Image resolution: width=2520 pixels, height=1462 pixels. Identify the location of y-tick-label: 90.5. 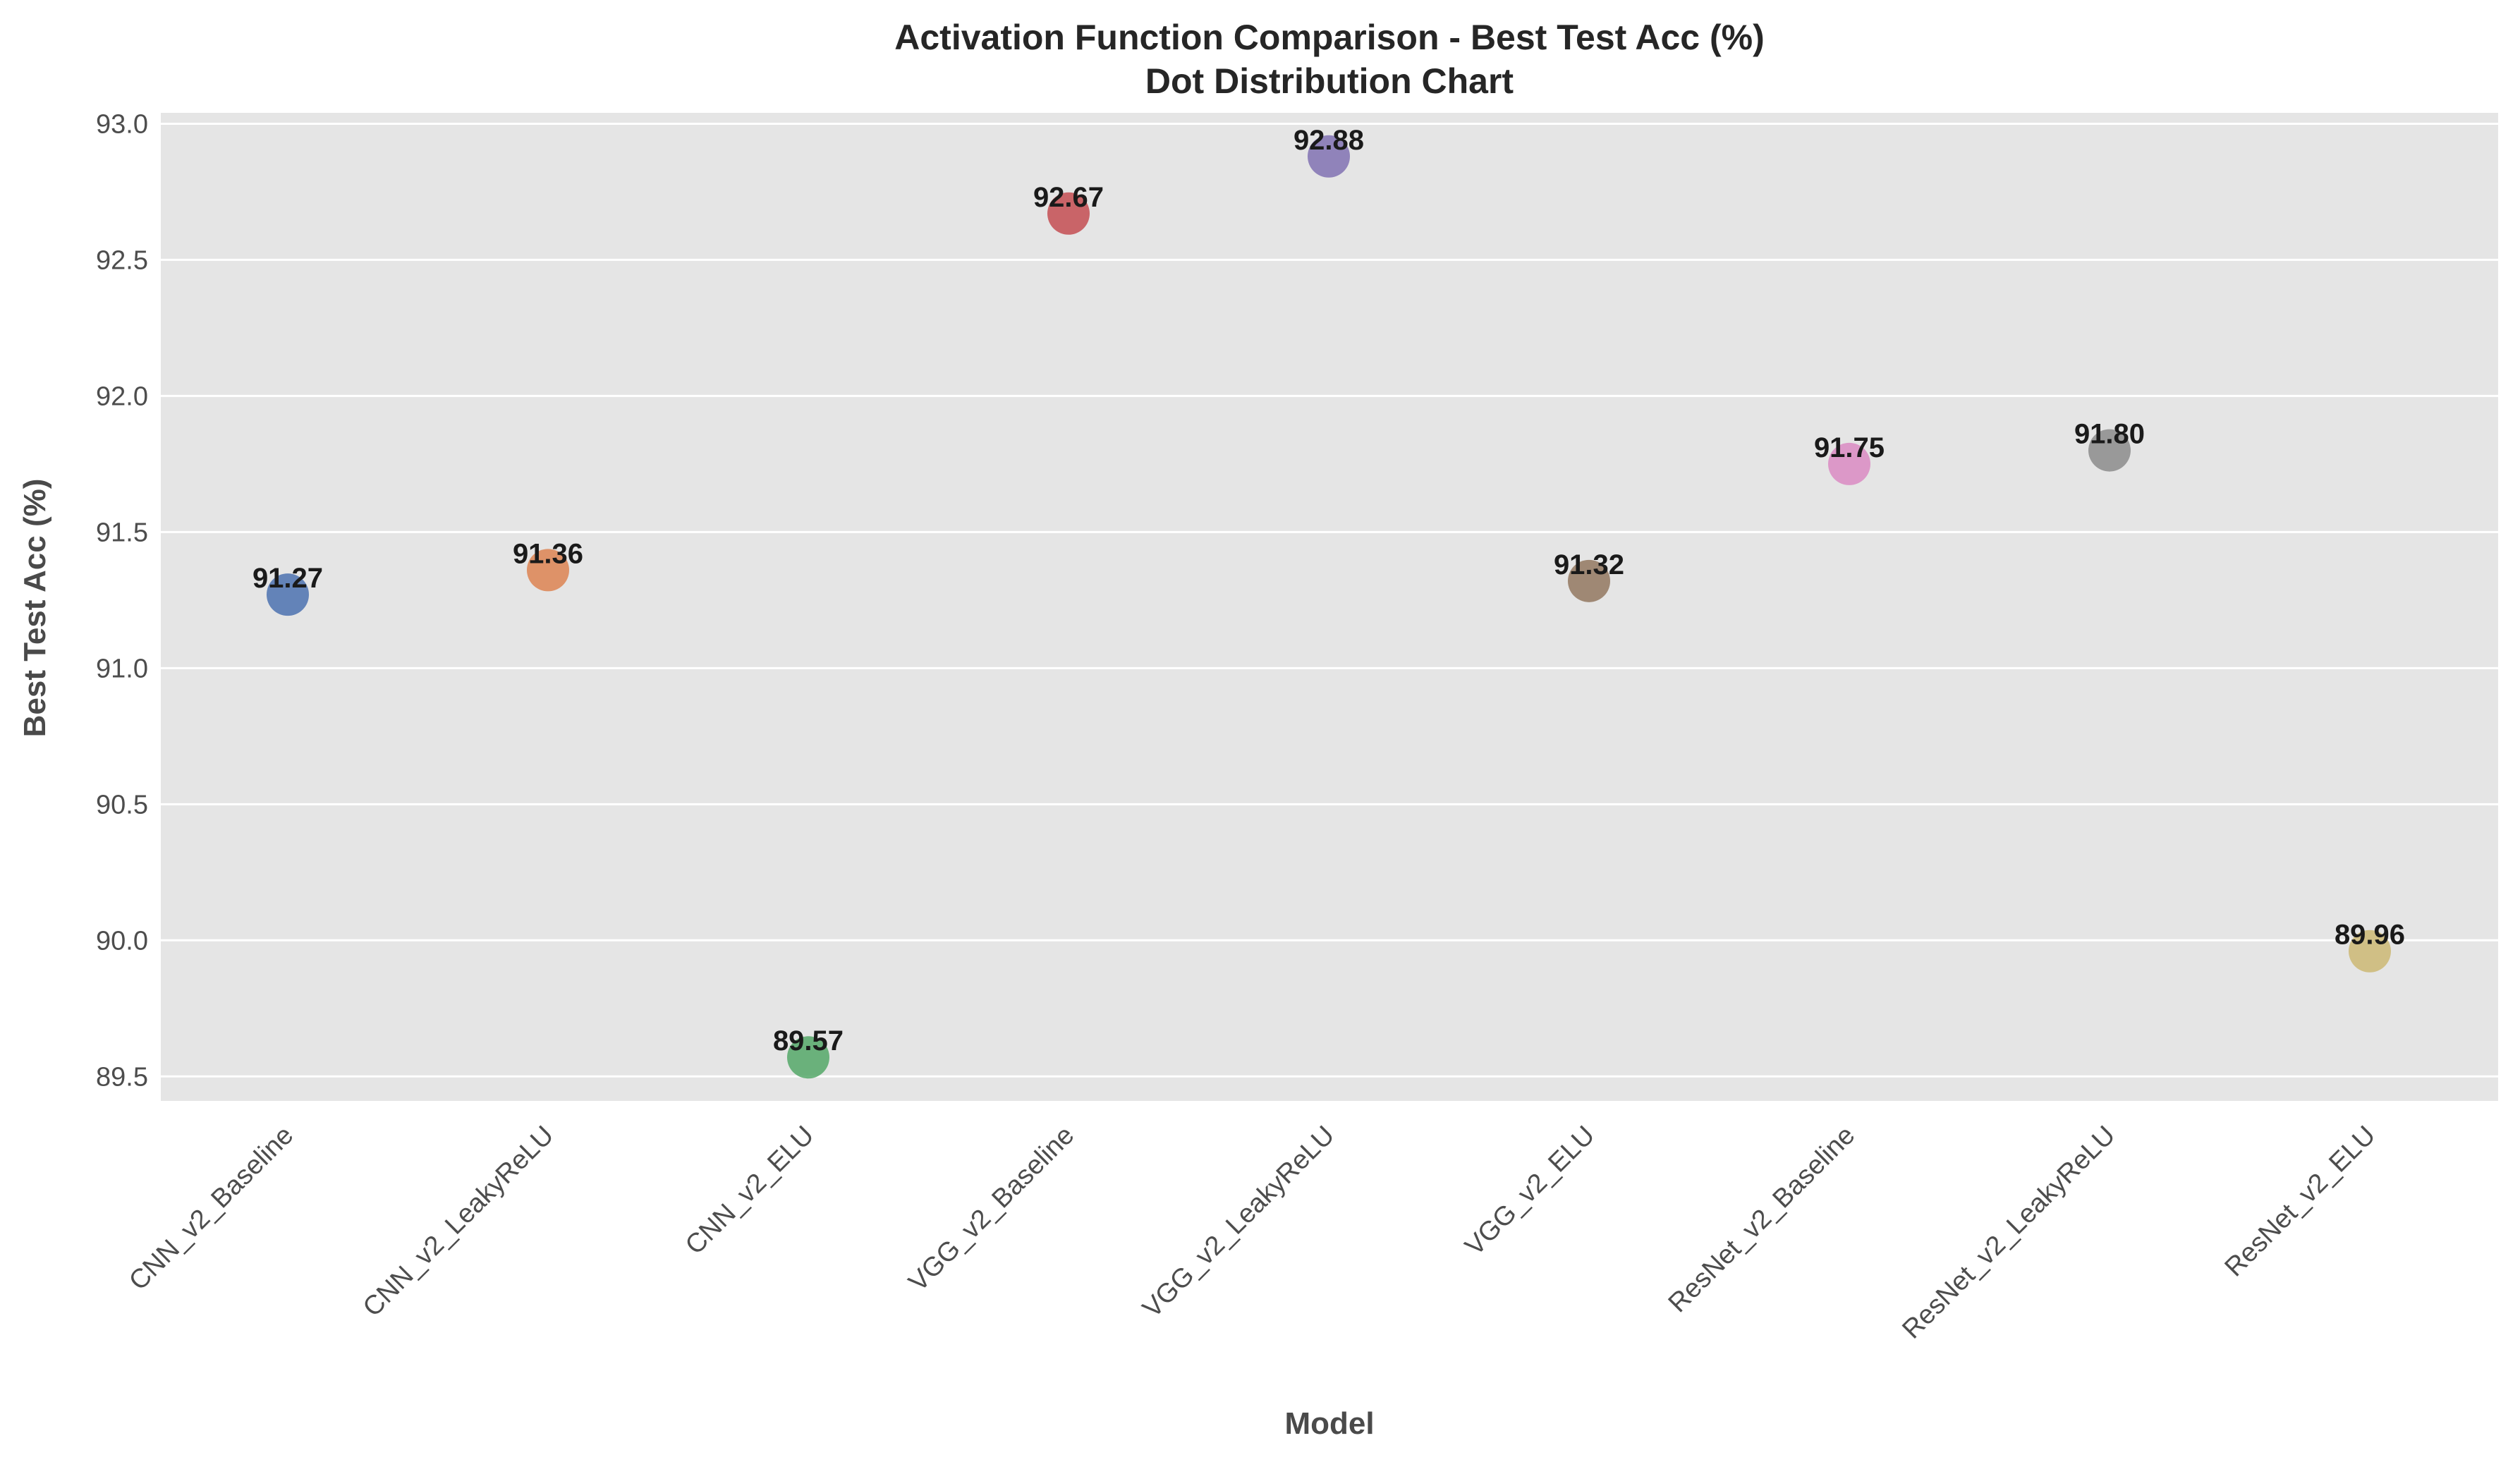
(122, 805).